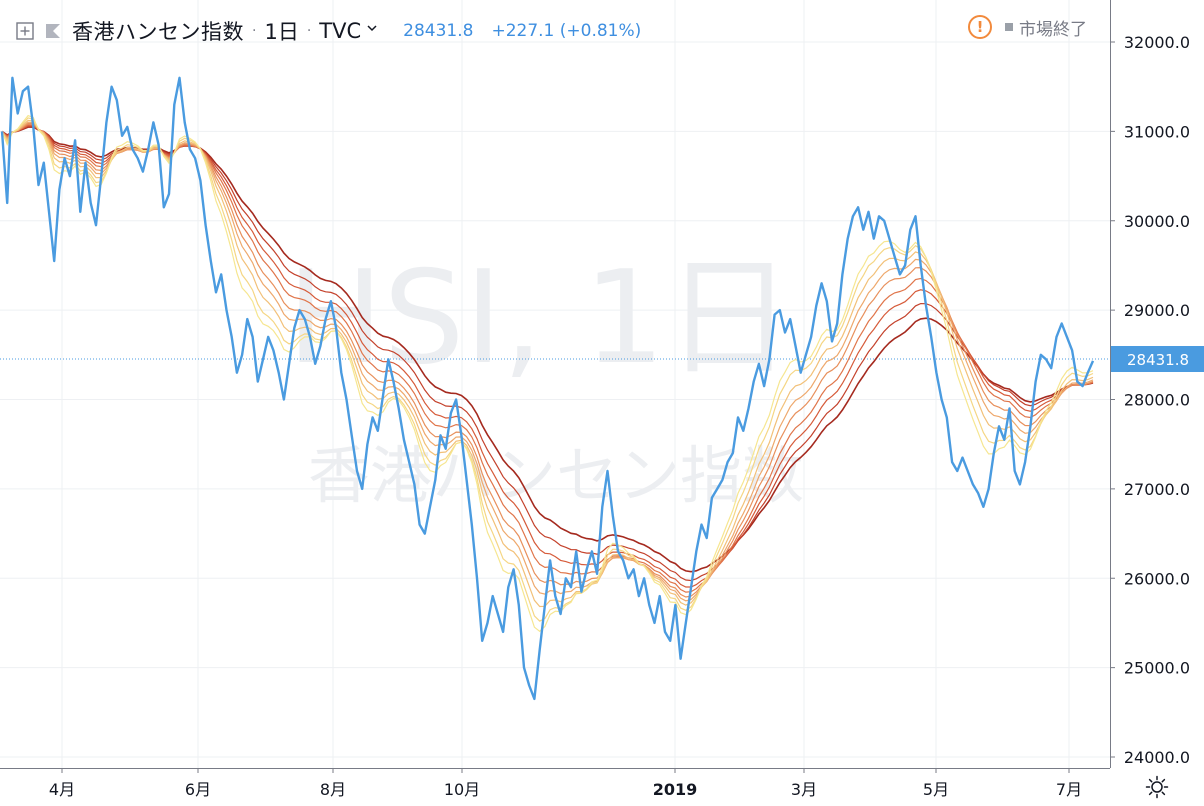  Describe the element at coordinates (1157, 221) in the screenshot. I see `price-axis-label: 30000.0` at that location.